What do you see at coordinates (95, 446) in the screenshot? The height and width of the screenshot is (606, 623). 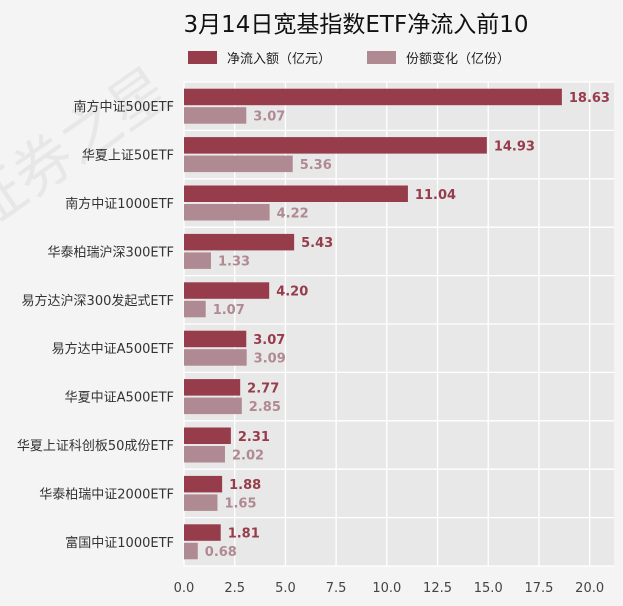 I see `category-label: 华夏上证科创板50成份ETF` at bounding box center [95, 446].